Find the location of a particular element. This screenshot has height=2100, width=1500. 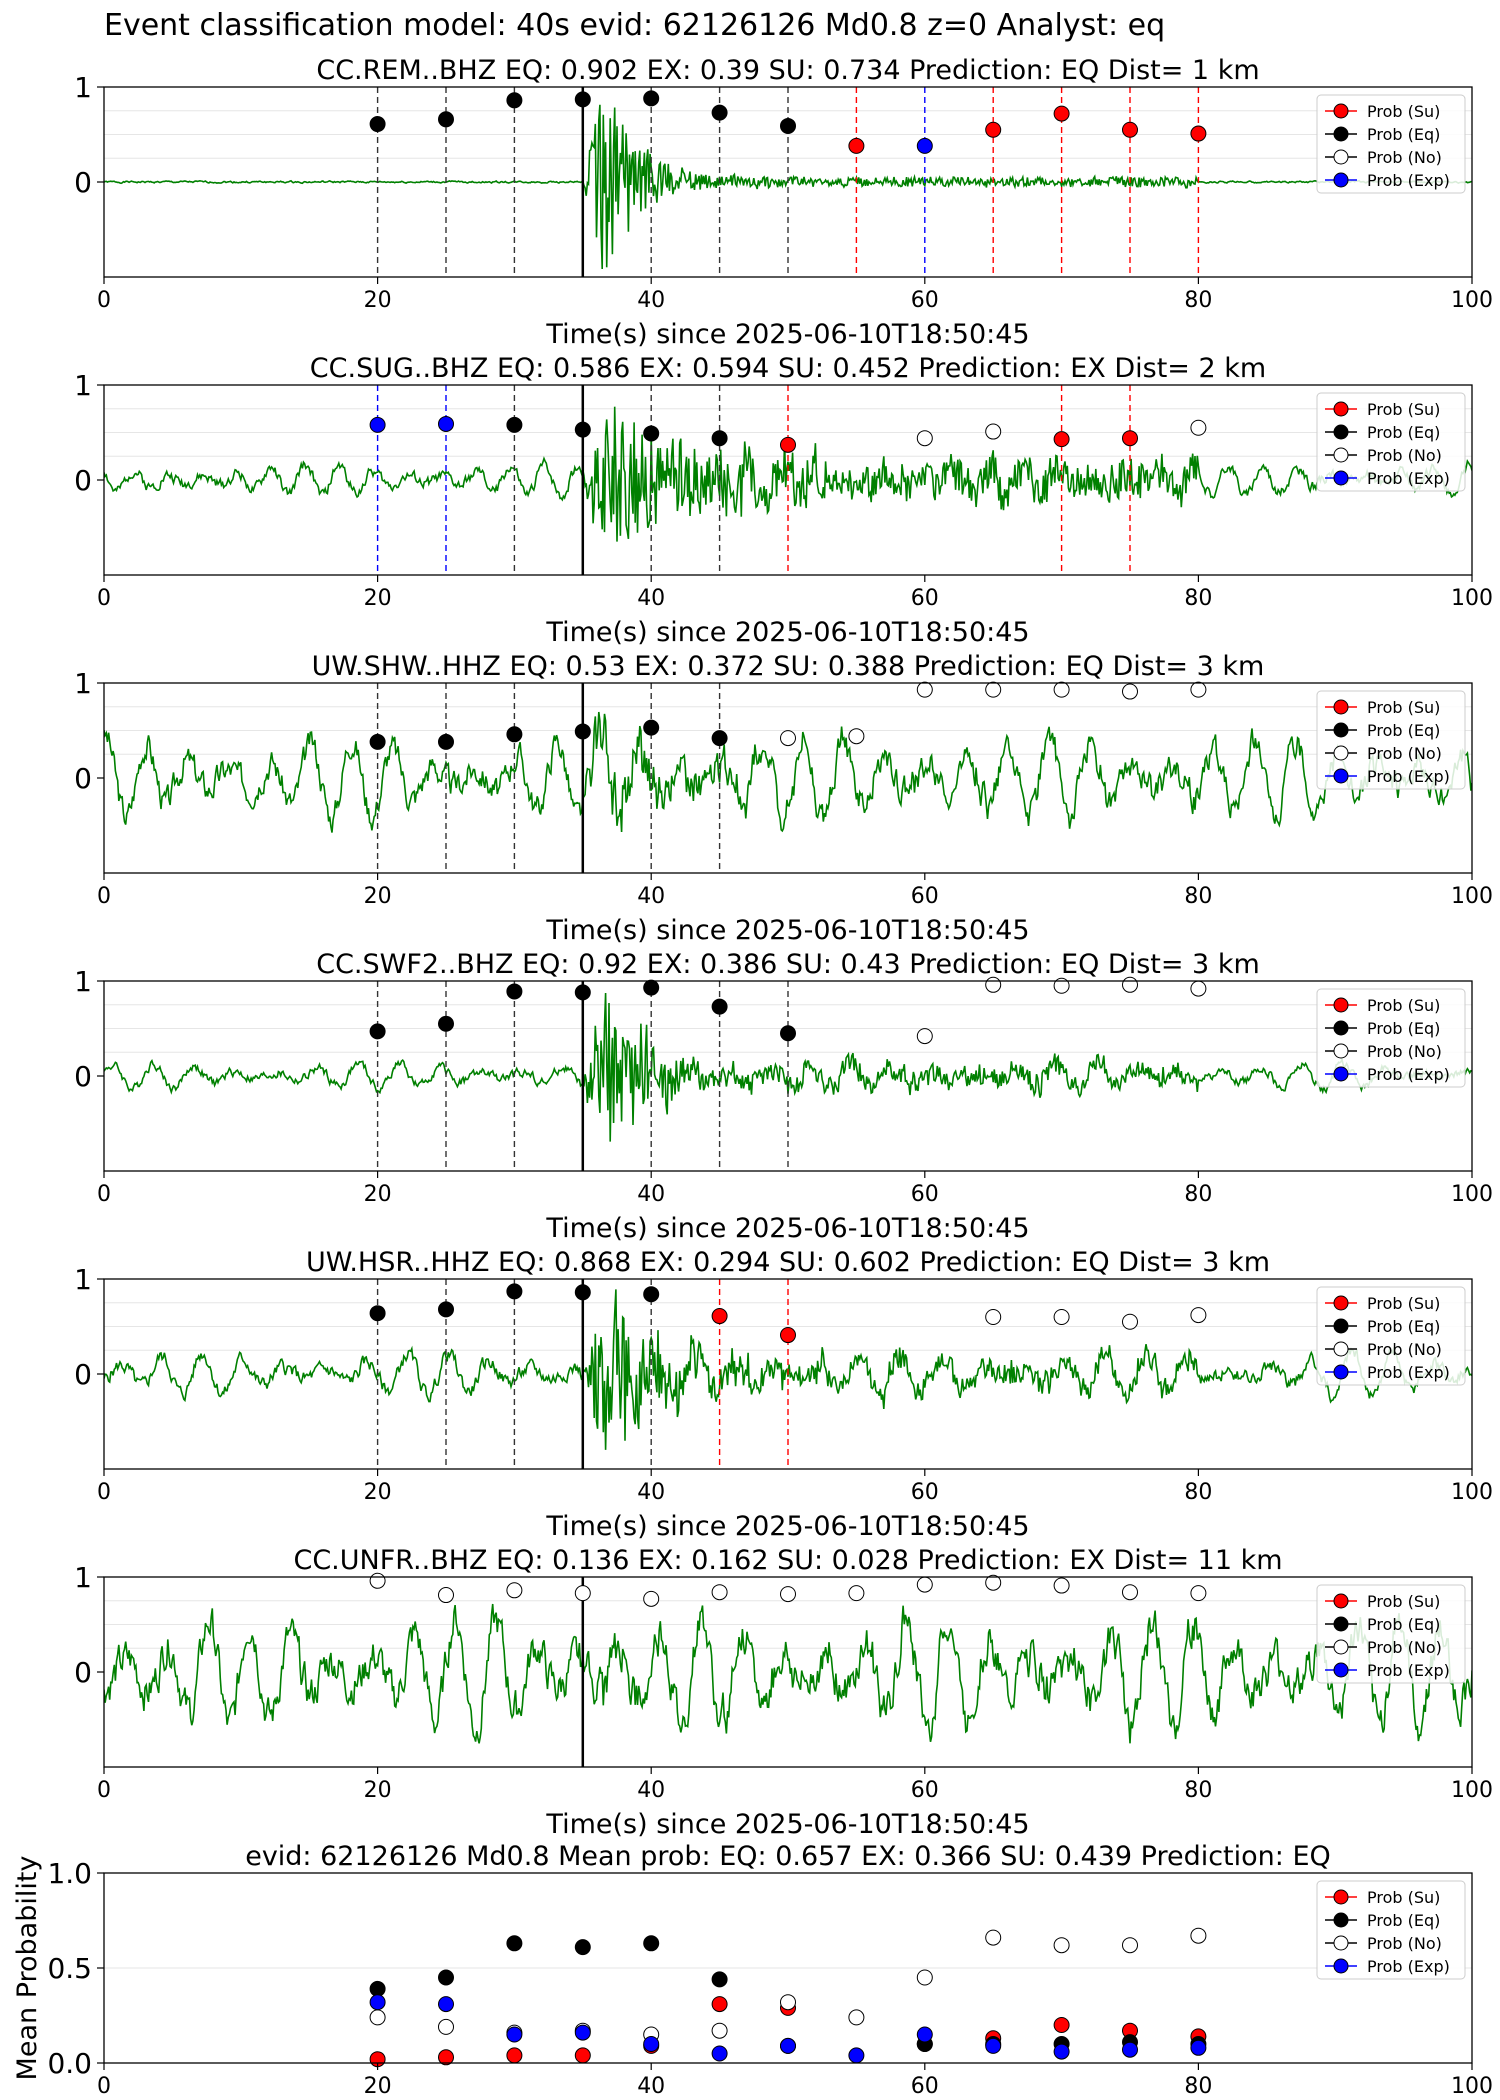

data-point-exp is located at coordinates (924, 145).